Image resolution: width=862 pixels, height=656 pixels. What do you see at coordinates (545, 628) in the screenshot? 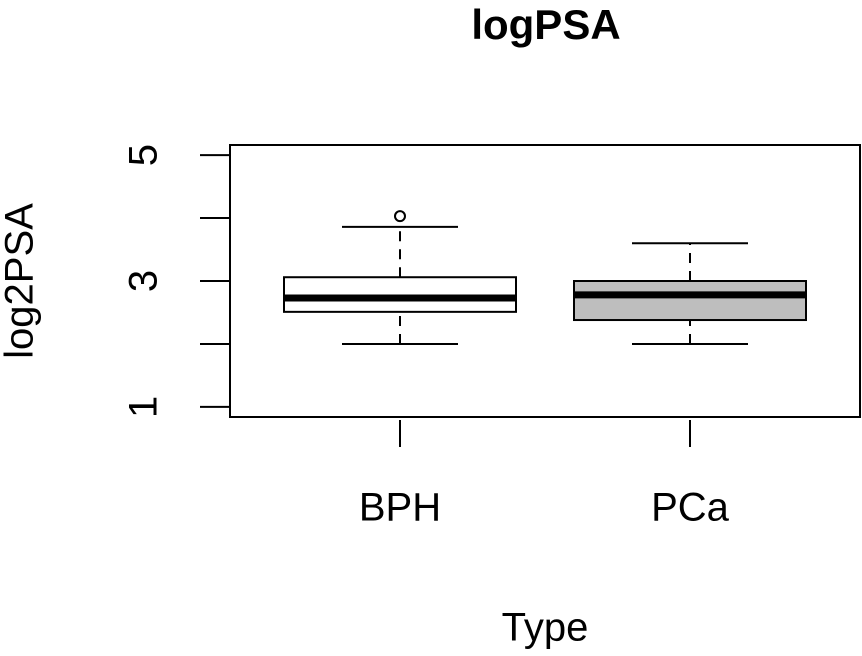
I see `x-axis-label: Type` at bounding box center [545, 628].